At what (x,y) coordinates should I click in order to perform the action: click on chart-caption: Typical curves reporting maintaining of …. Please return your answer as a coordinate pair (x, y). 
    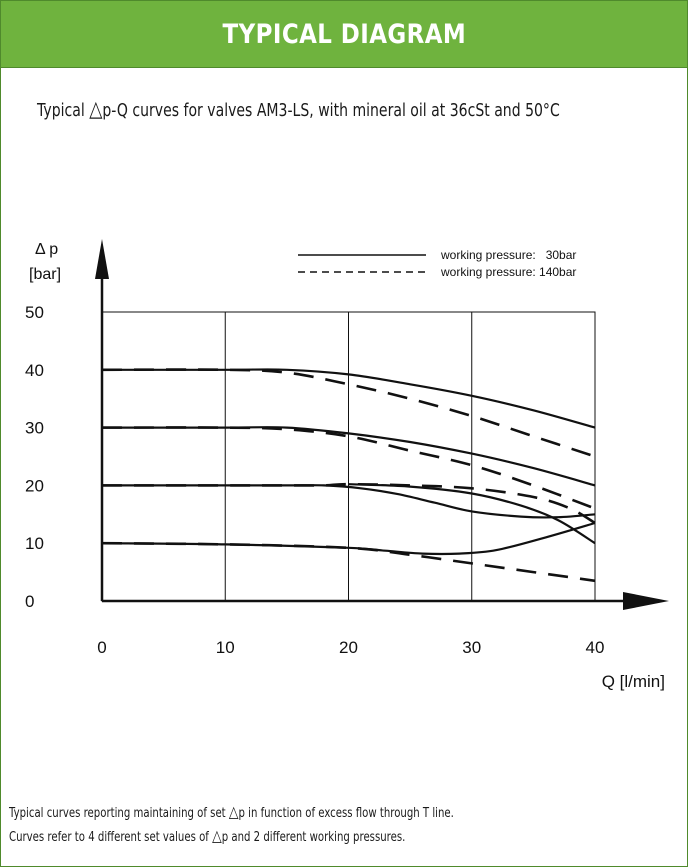
    Looking at the image, I should click on (231, 825).